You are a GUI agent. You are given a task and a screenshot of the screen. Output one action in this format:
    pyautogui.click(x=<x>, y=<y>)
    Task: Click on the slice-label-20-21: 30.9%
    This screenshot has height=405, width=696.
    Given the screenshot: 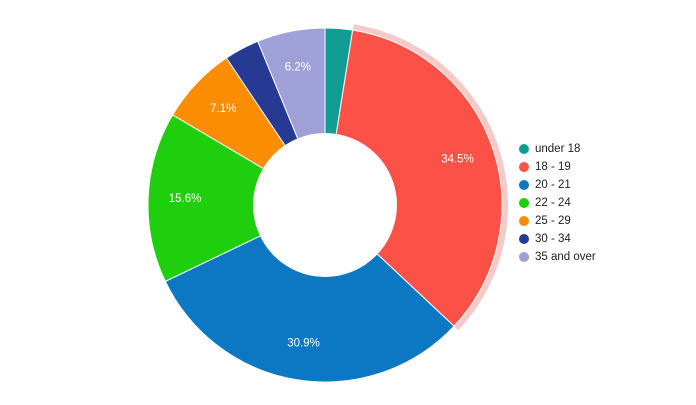 What is the action you would take?
    pyautogui.click(x=303, y=343)
    